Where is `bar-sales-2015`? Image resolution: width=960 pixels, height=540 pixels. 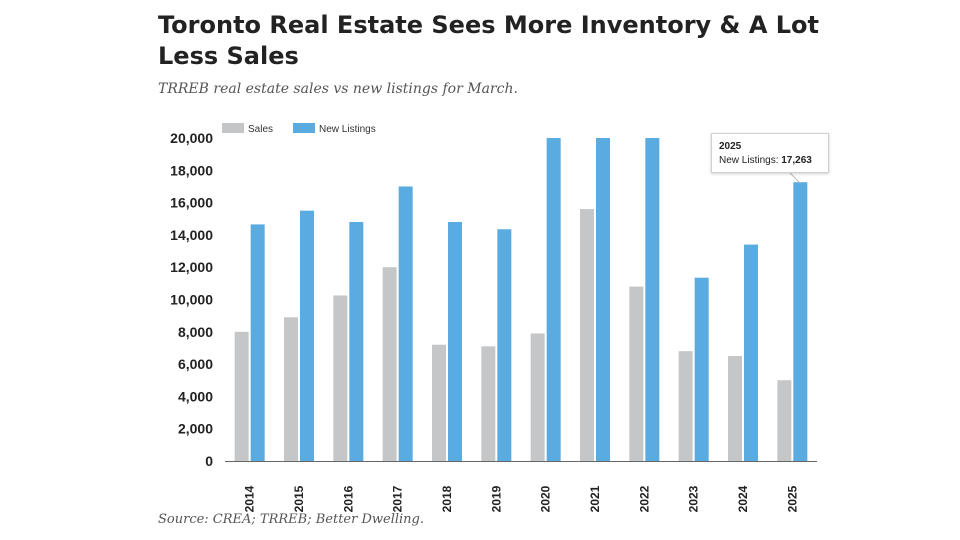
bar-sales-2015 is located at coordinates (291, 389).